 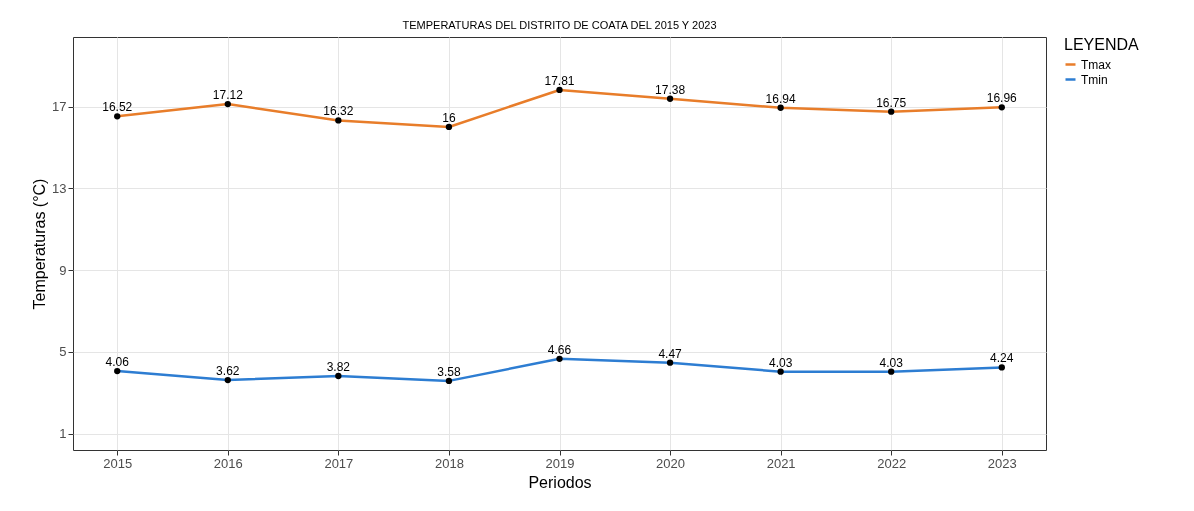 I want to click on x-tick-label: 2023, so click(x=1002, y=463).